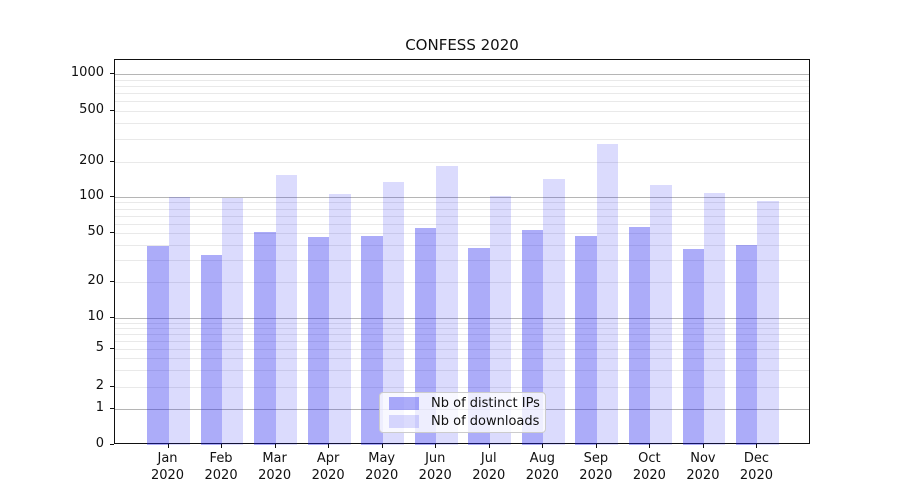 This screenshot has width=900, height=500. I want to click on bar-nb-of-distinct-ips-jan, so click(158, 345).